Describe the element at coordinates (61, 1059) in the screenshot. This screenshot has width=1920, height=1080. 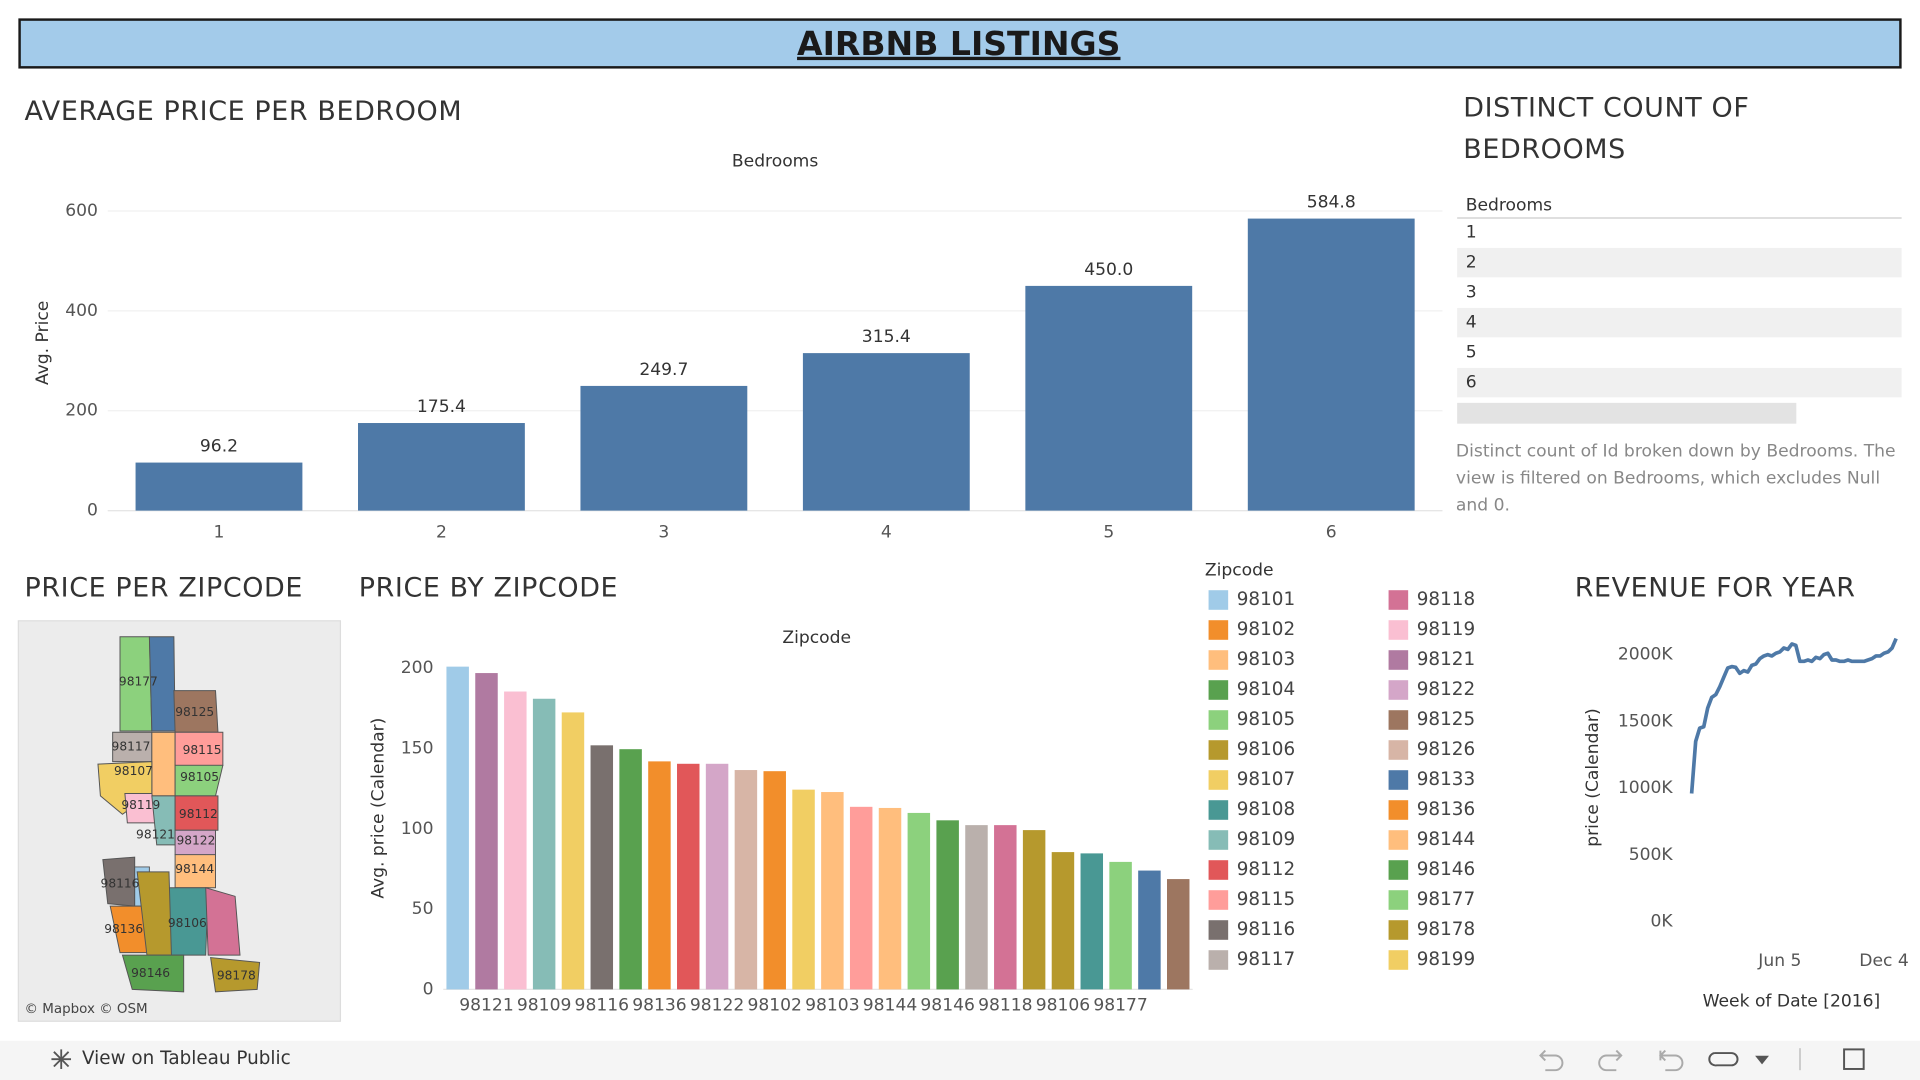
I see `tableau-icon` at that location.